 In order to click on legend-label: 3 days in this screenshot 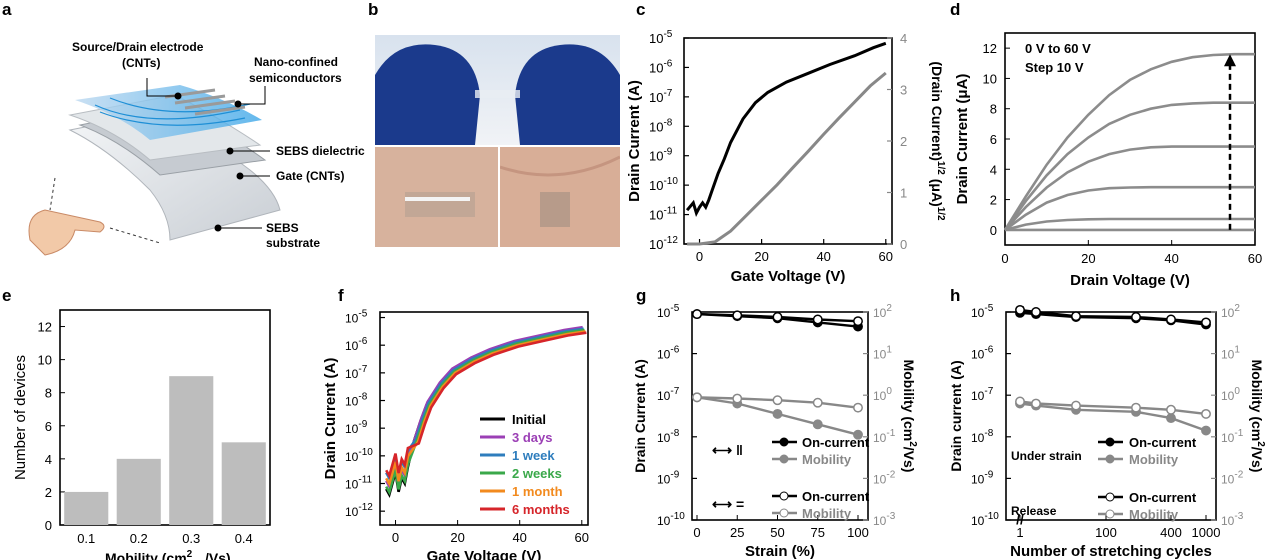, I will do `click(532, 437)`.